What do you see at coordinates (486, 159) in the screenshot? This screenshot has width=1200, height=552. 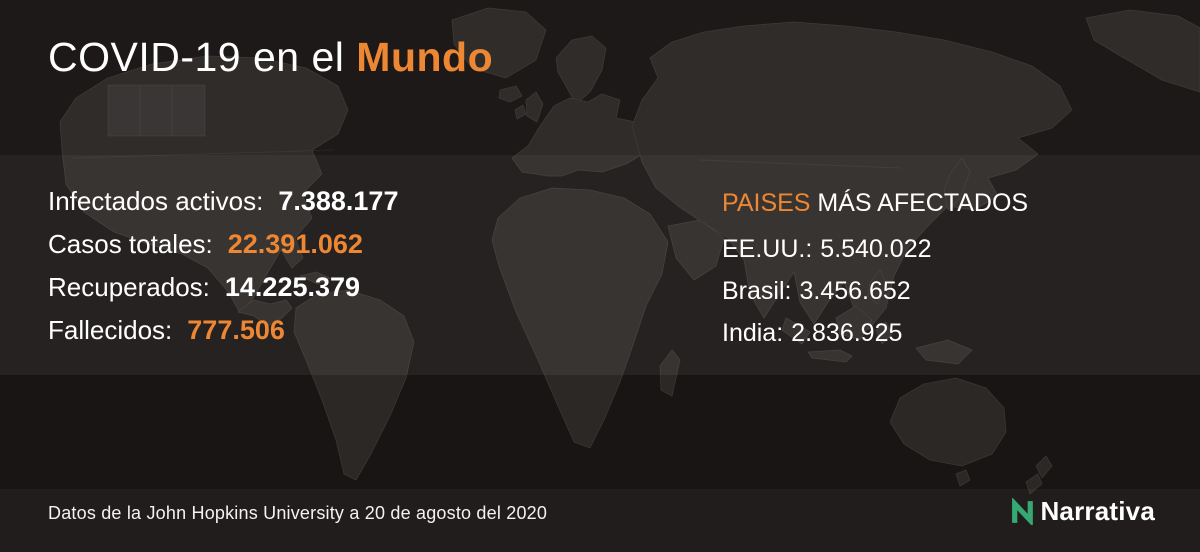 I see `map-border-lines` at bounding box center [486, 159].